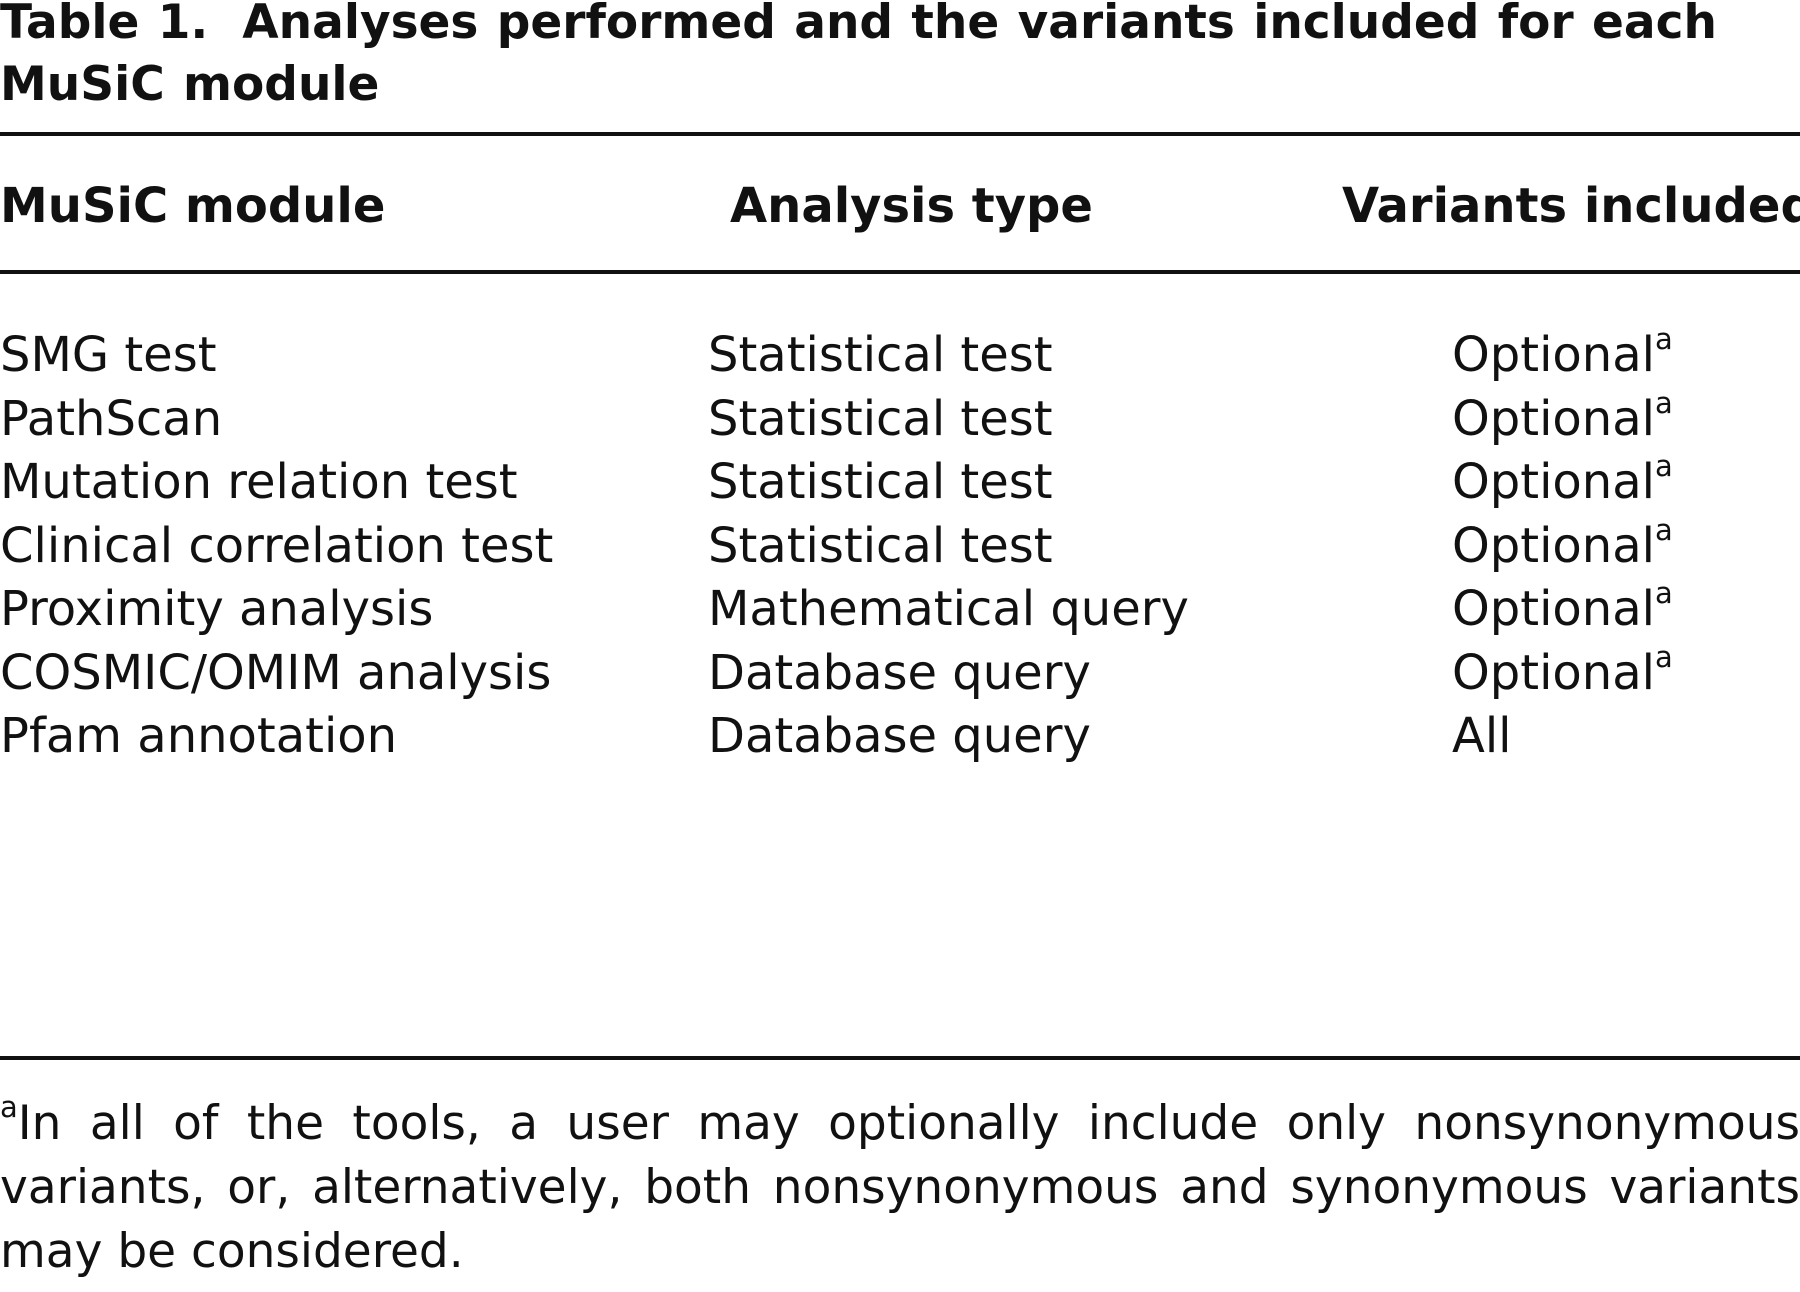 Image resolution: width=1800 pixels, height=1292 pixels. Describe the element at coordinates (948, 609) in the screenshot. I see `analysis-cell: Mathematical query` at that location.